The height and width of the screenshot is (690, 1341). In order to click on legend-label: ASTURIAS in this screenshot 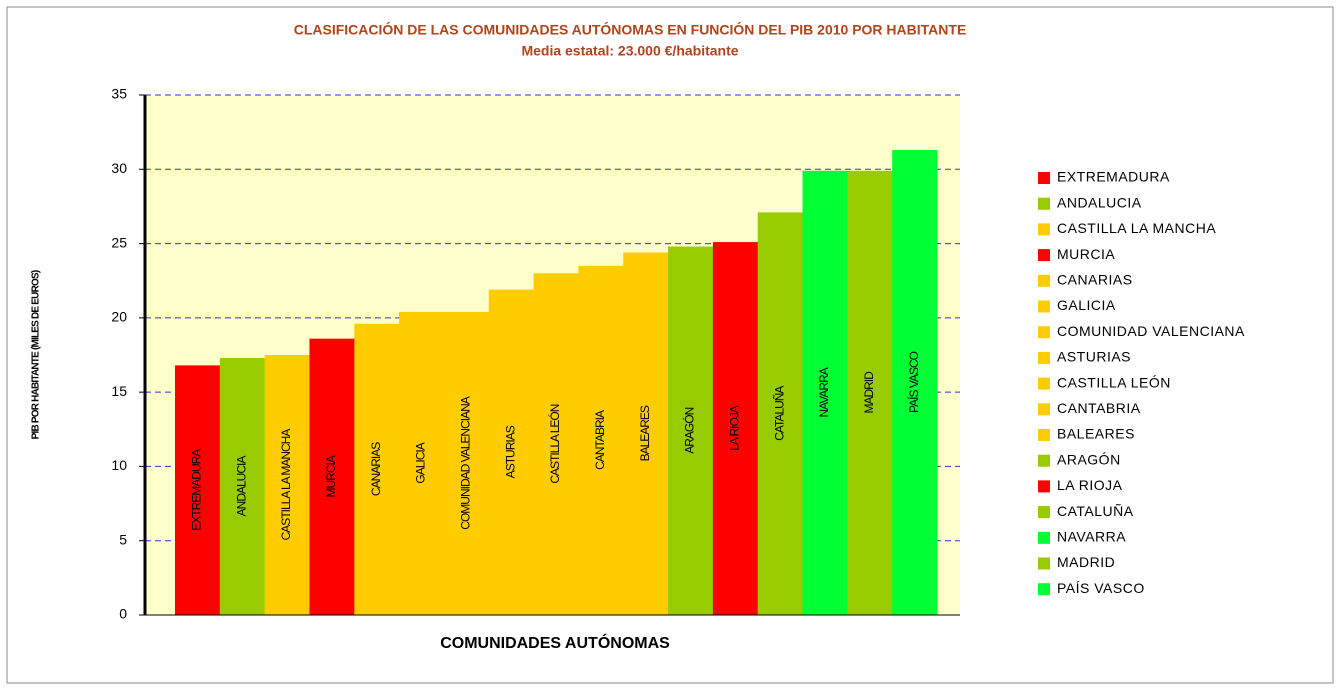, I will do `click(1094, 357)`.